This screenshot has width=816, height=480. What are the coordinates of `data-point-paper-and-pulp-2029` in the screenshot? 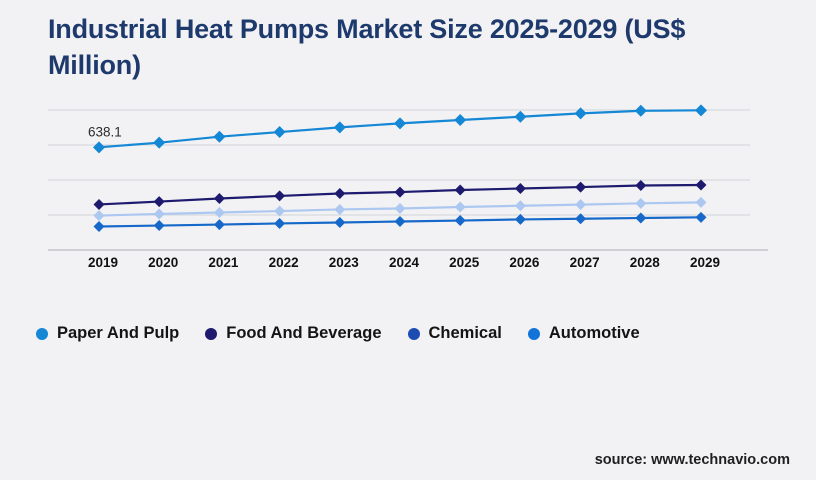 It's located at (701, 110).